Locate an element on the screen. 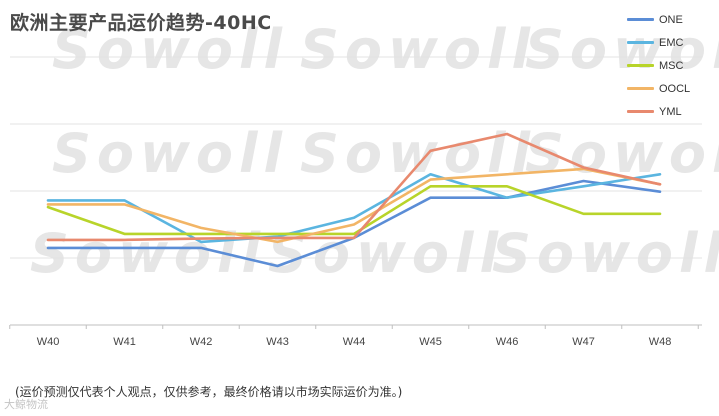 Image resolution: width=719 pixels, height=416 pixels. legend-item-yml: YML is located at coordinates (672, 111).